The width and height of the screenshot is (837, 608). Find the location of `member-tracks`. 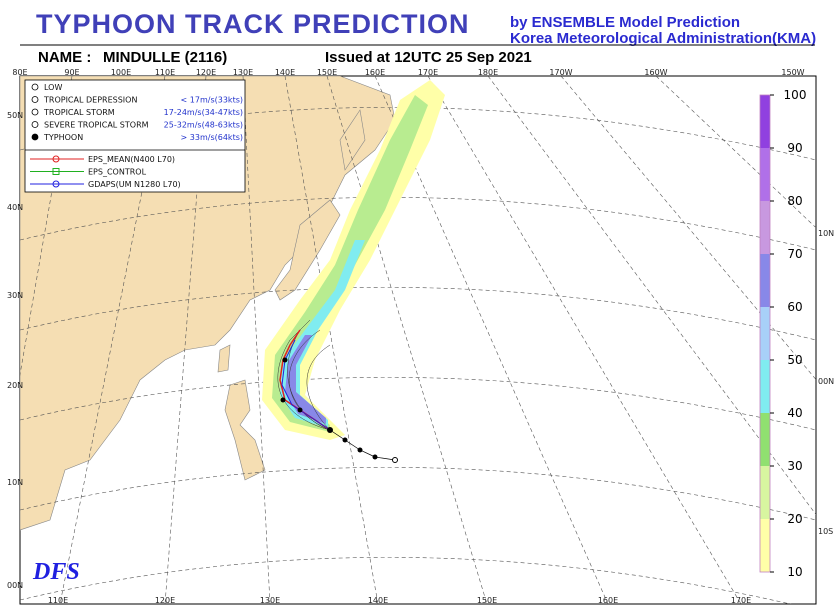

member-tracks is located at coordinates (304, 375).